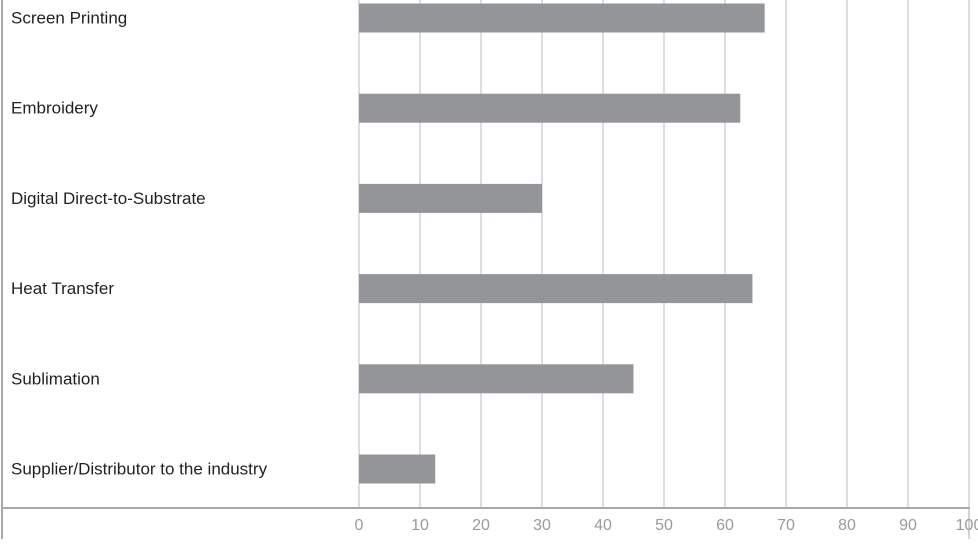  I want to click on category-label-2: Digital Direct-to-Substrate, so click(108, 198).